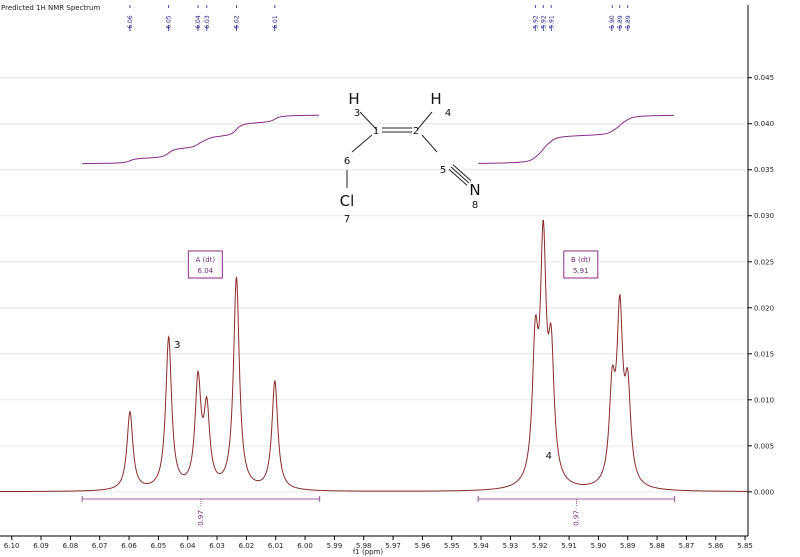 The height and width of the screenshot is (557, 800). I want to click on x-tick-label: 6.08, so click(71, 546).